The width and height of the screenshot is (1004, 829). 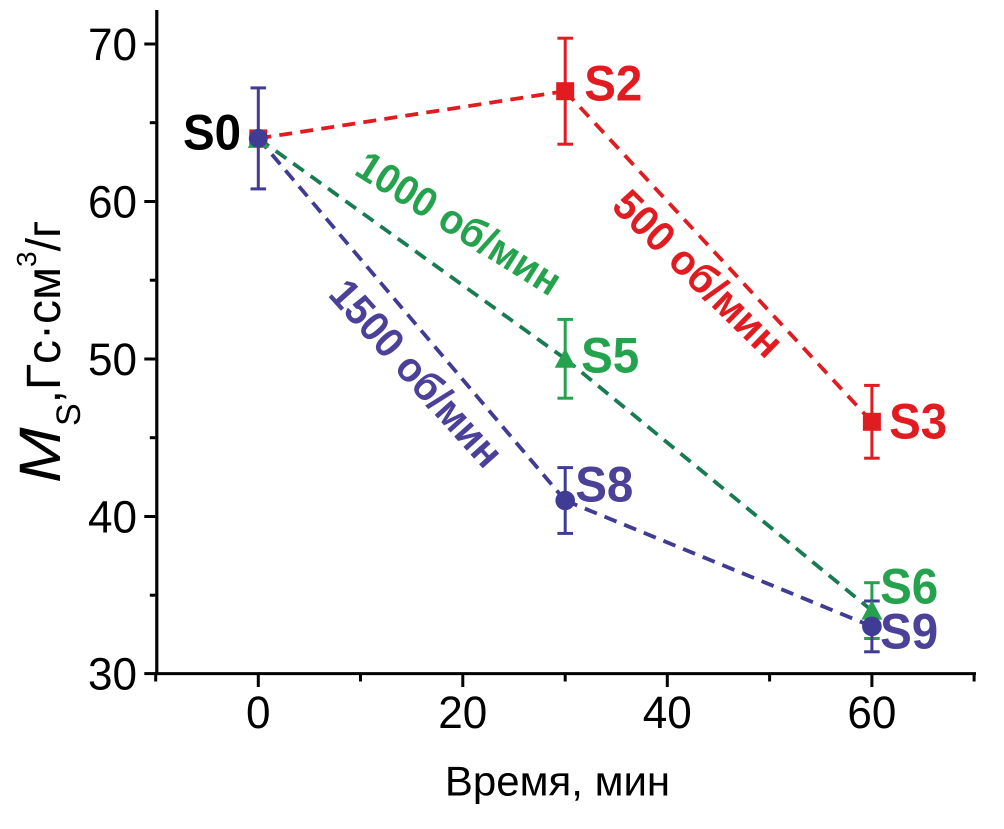 I want to click on svg-text: S8, so click(x=604, y=484).